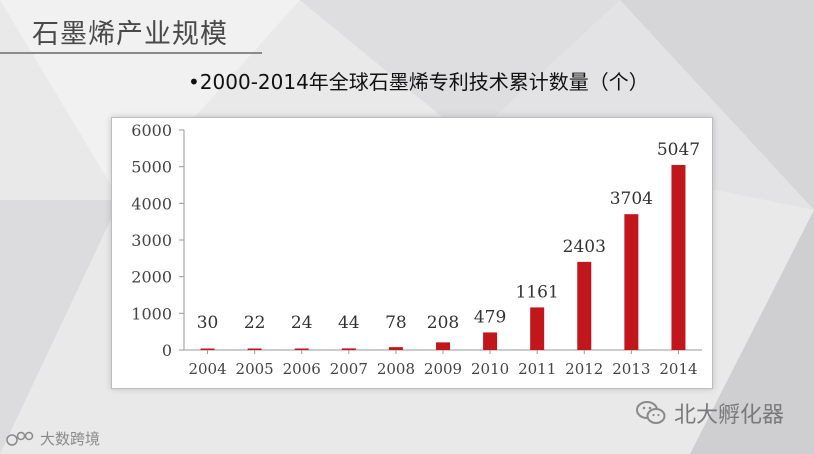  Describe the element at coordinates (490, 369) in the screenshot. I see `x-tick-label: 2010` at that location.